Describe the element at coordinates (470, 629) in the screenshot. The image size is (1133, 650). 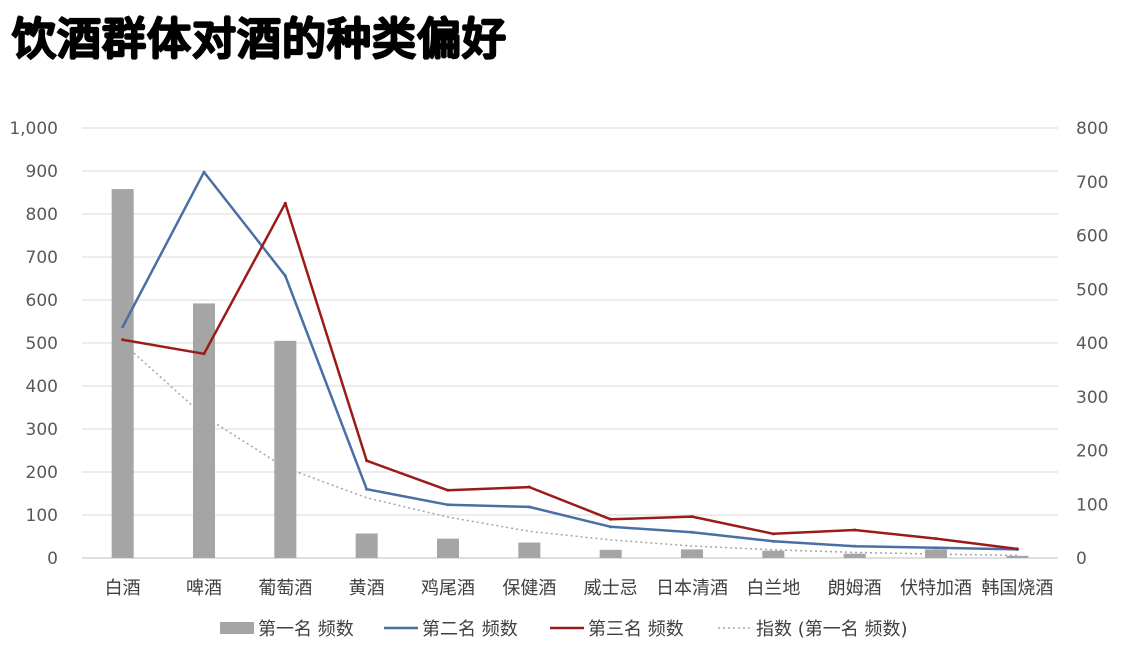
I see `legend-label: 第二名 频数` at that location.